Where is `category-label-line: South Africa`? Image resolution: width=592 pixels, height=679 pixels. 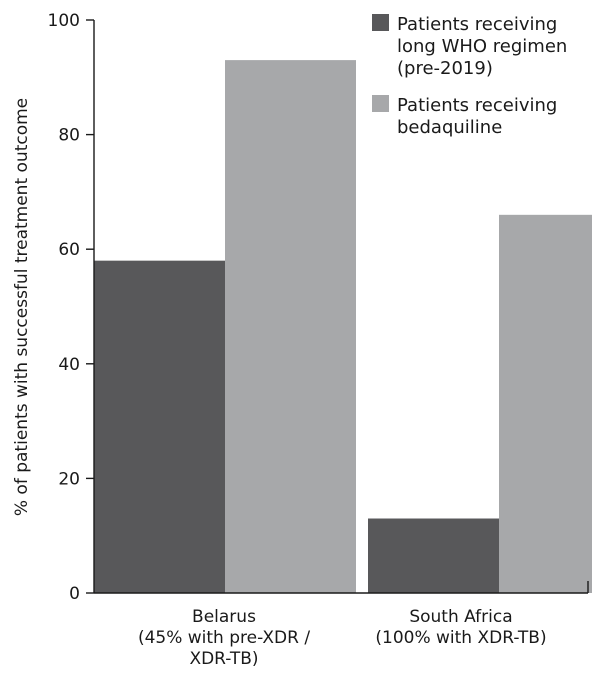 category-label-line: South Africa is located at coordinates (460, 617).